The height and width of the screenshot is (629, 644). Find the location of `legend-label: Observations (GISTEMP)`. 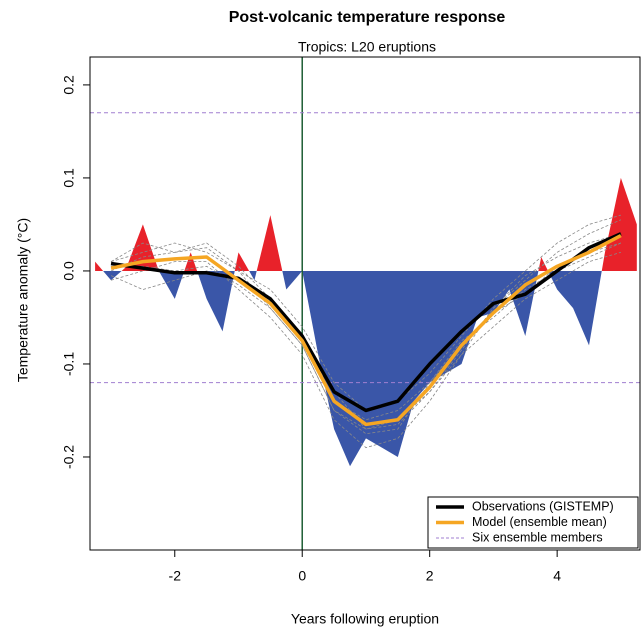

legend-label: Observations (GISTEMP) is located at coordinates (543, 506).